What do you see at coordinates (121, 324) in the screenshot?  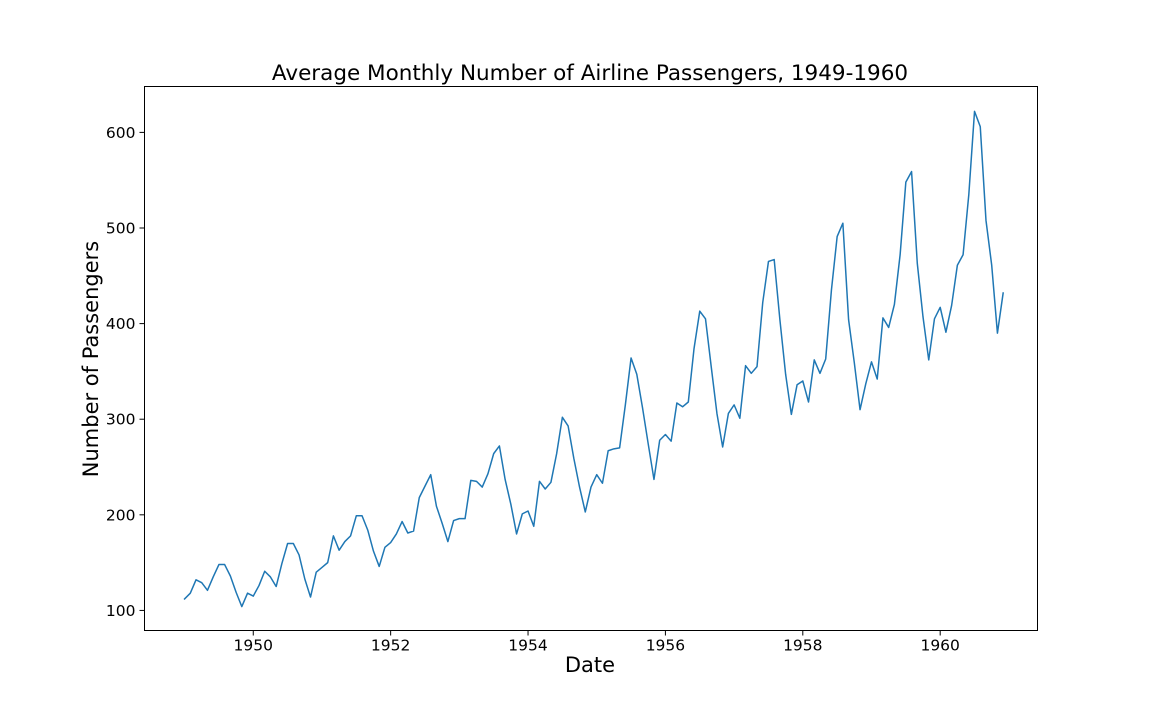 I see `y-tick-label: 400` at bounding box center [121, 324].